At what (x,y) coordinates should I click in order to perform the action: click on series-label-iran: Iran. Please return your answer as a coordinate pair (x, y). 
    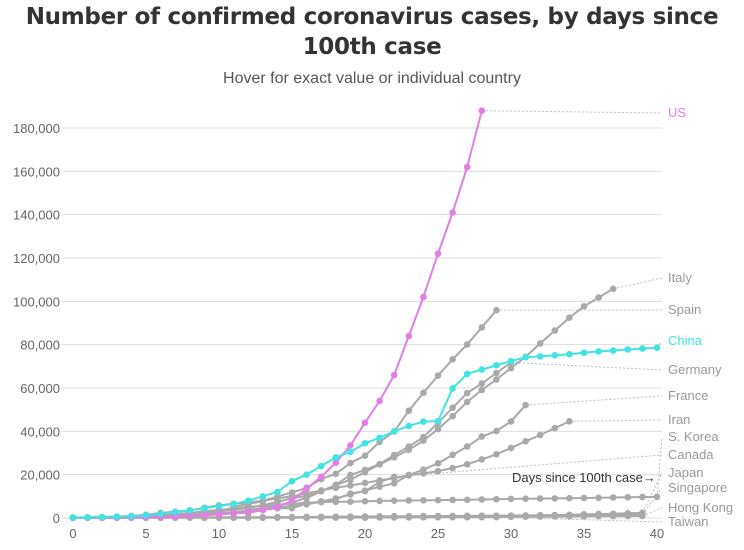
    Looking at the image, I should click on (679, 419).